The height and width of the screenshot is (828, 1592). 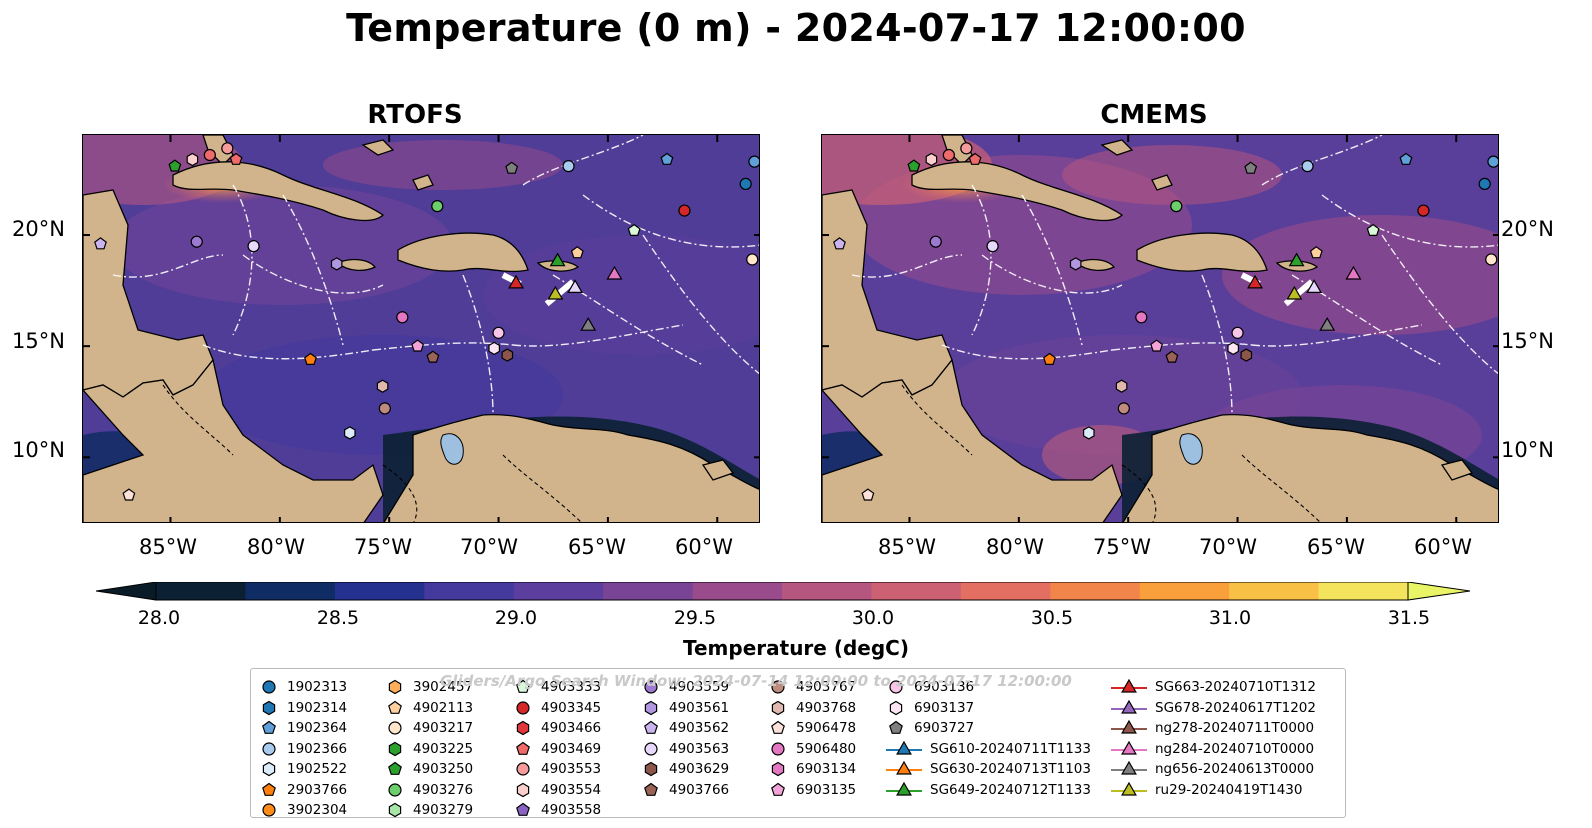 I want to click on legend-item: 6903134, so click(x=812, y=769).